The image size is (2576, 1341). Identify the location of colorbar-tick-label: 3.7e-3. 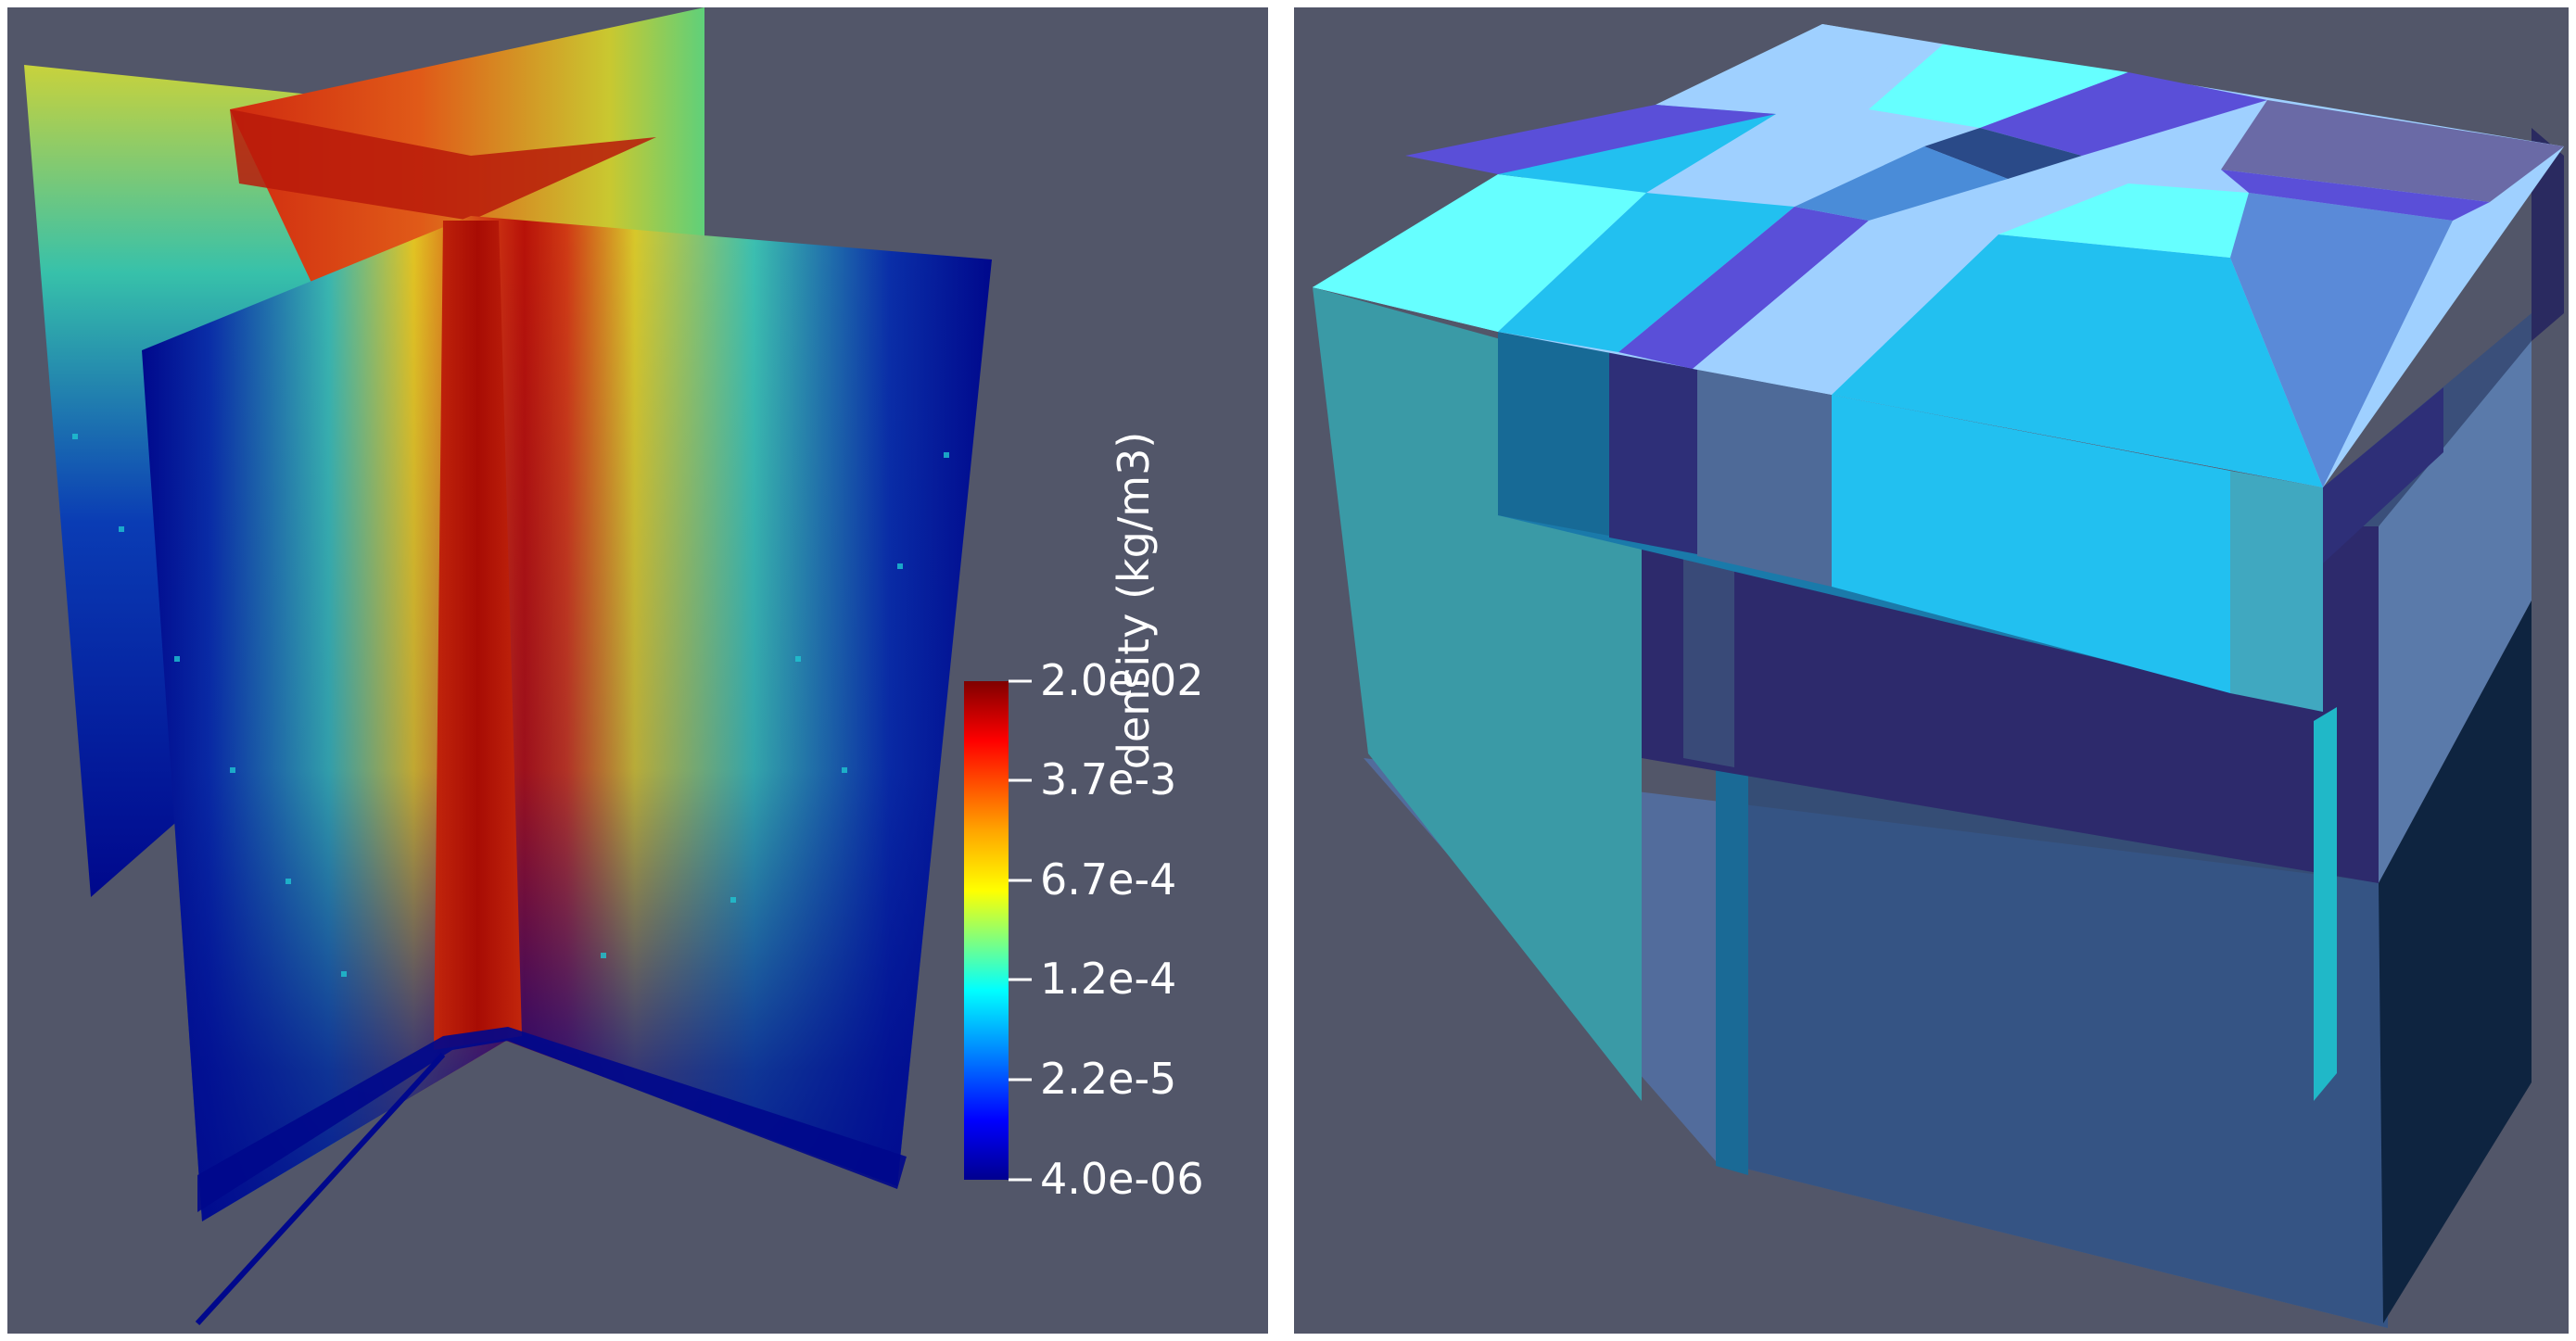
(1108, 779).